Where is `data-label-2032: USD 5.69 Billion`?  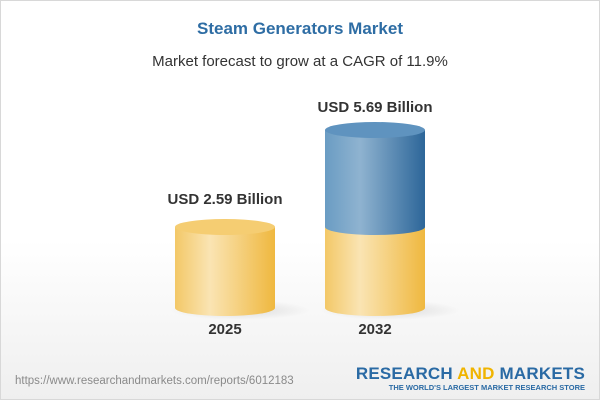
data-label-2032: USD 5.69 Billion is located at coordinates (374, 107).